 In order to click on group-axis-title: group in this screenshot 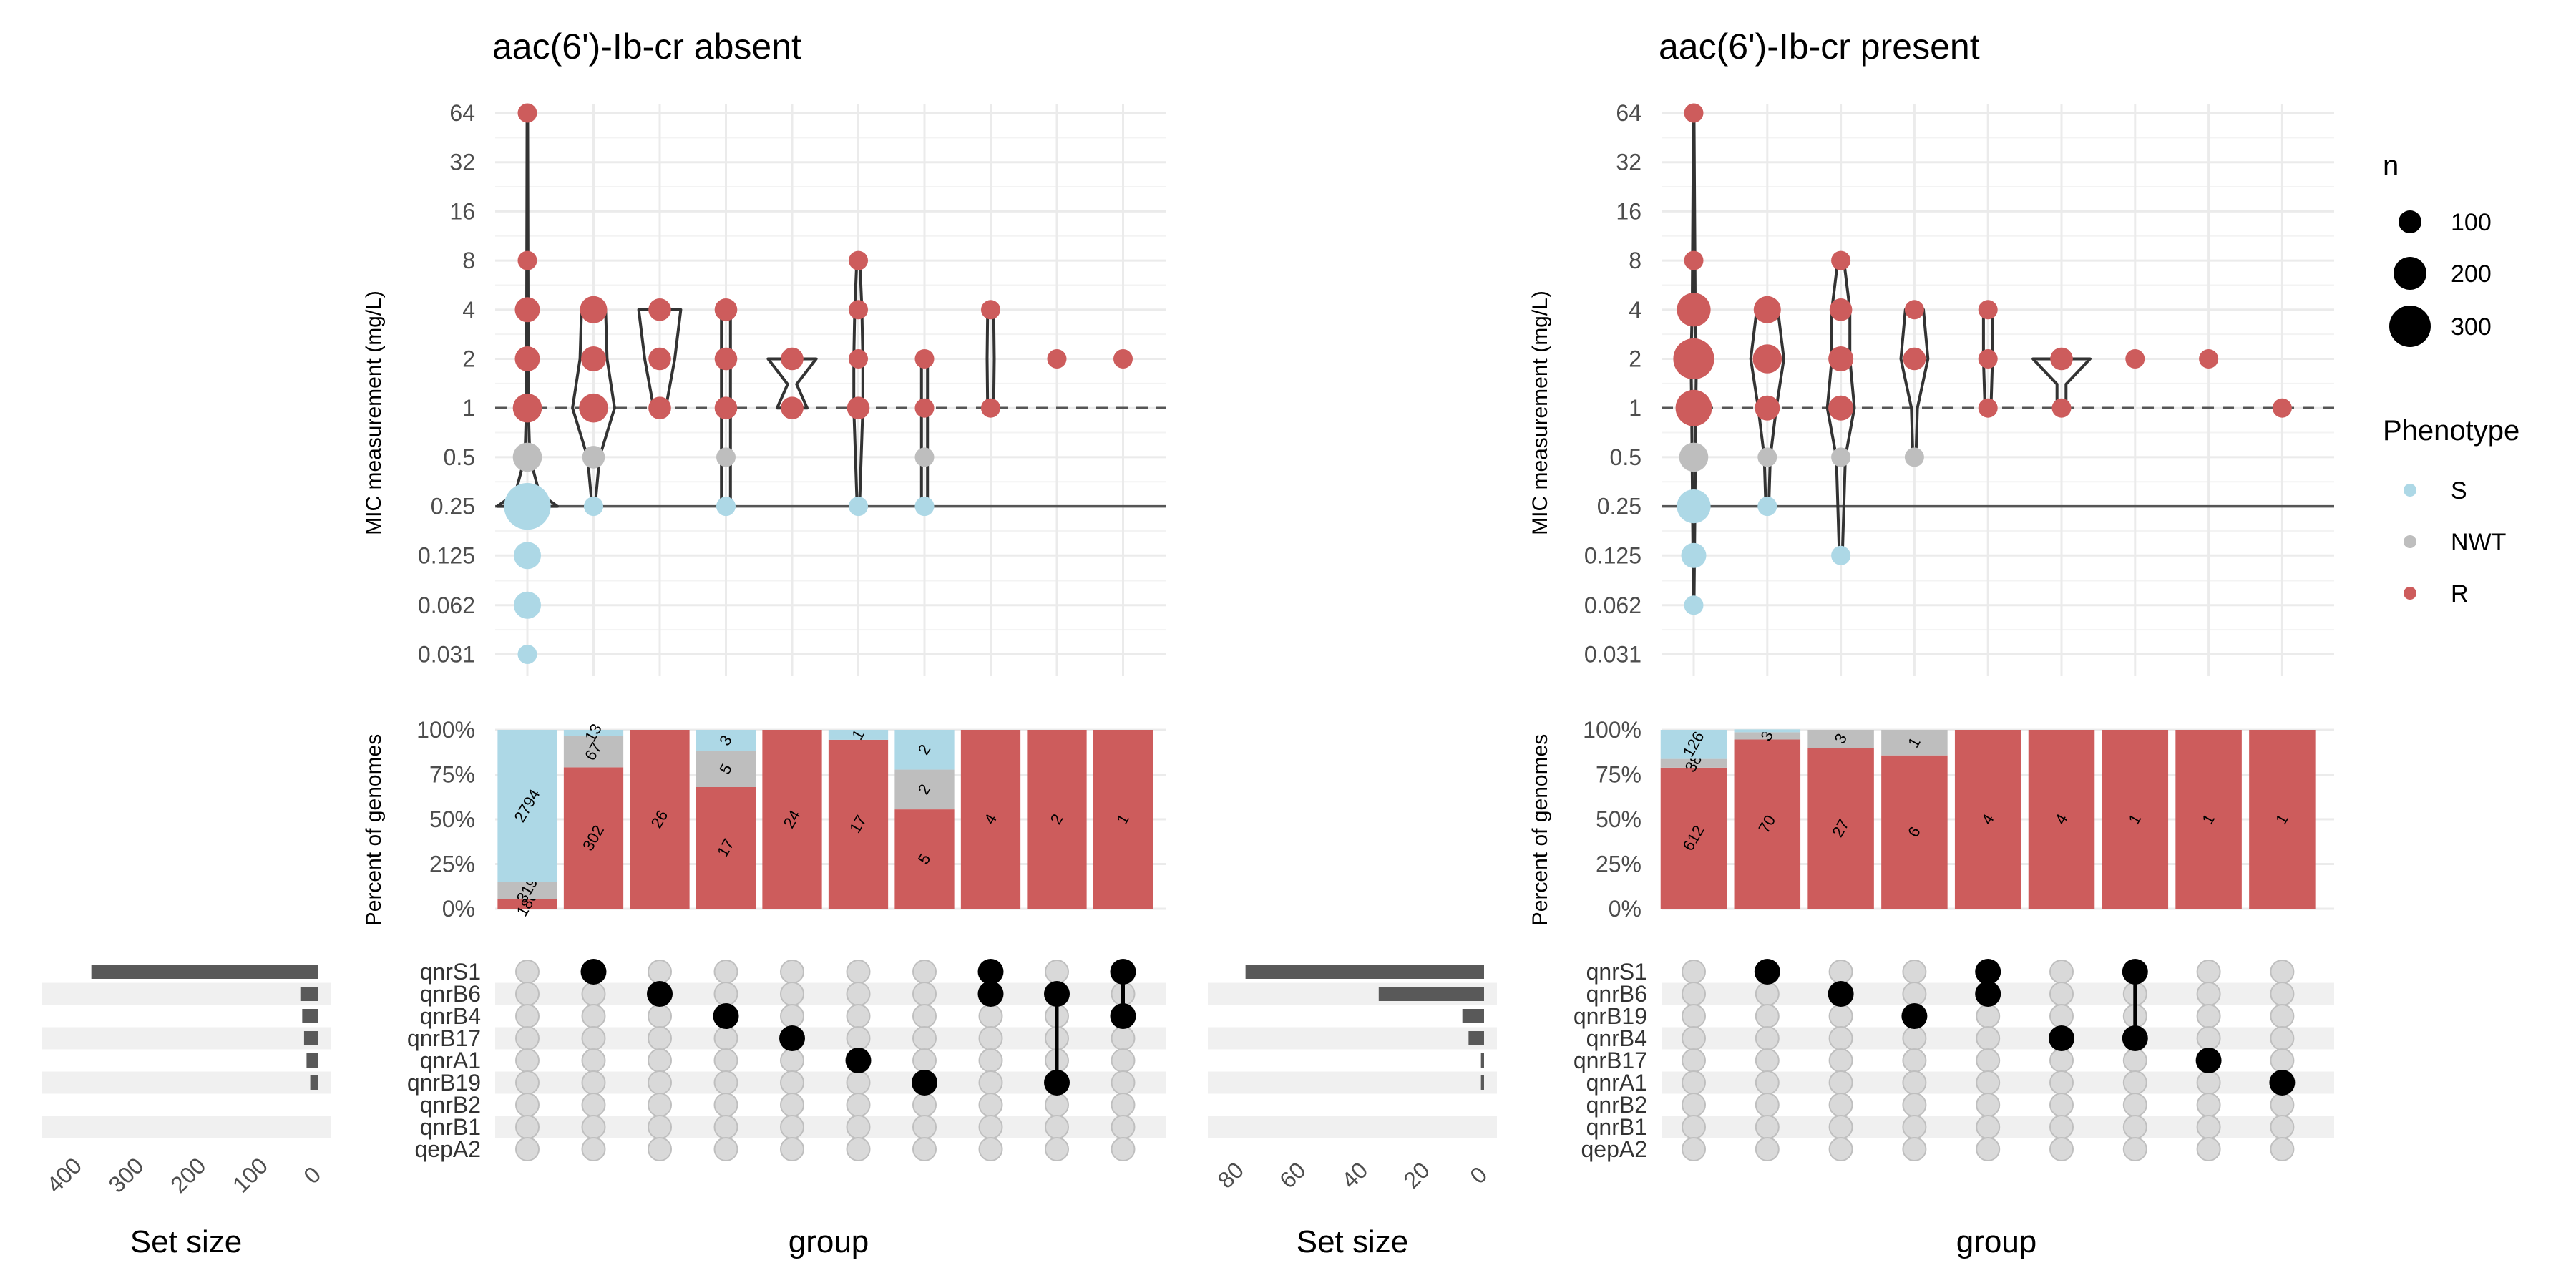, I will do `click(1996, 1241)`.